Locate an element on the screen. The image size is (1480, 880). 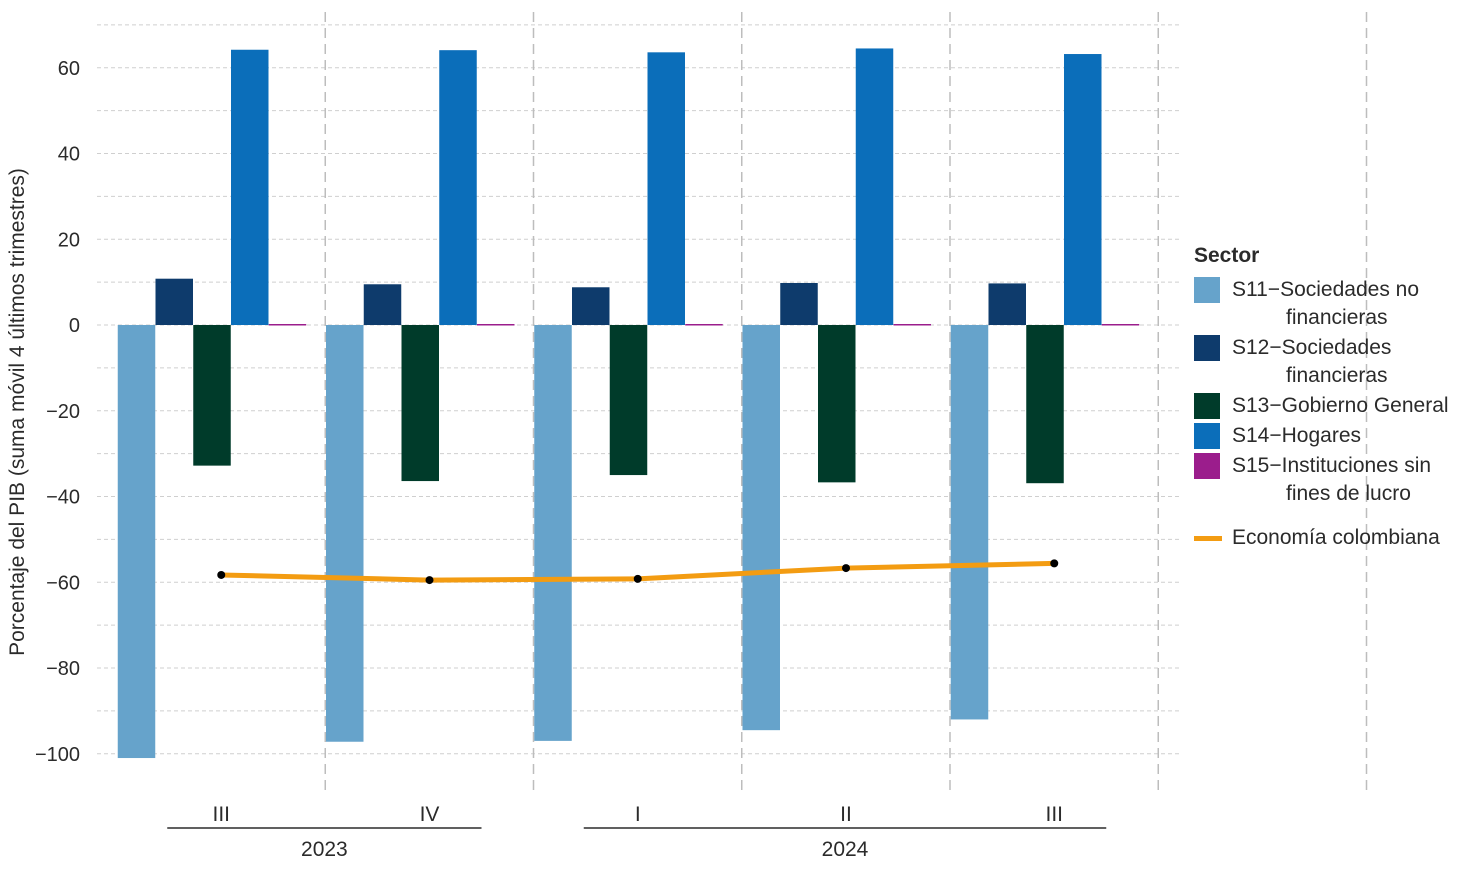
y-tick-label: 0 is located at coordinates (74, 326).